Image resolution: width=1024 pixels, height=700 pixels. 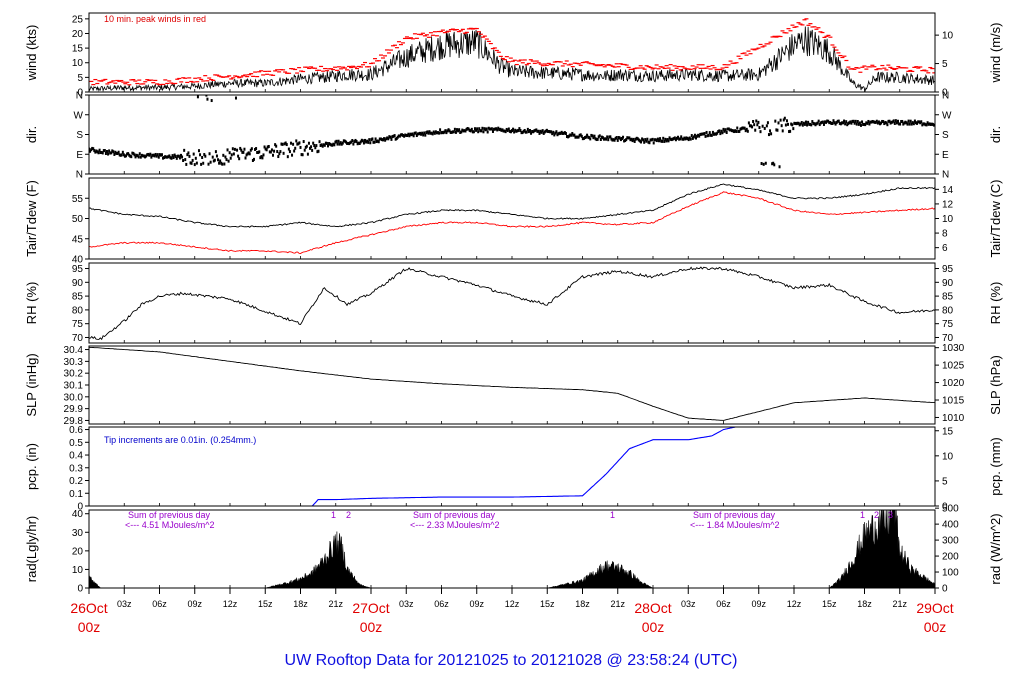 I want to click on rad-sum-value: <--- 1.84 MJoules/m^2, so click(x=735, y=525).